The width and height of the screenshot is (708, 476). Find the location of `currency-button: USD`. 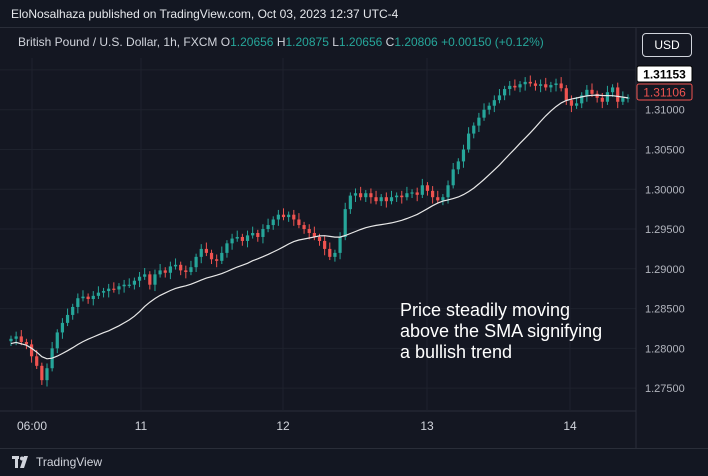

currency-button: USD is located at coordinates (667, 45).